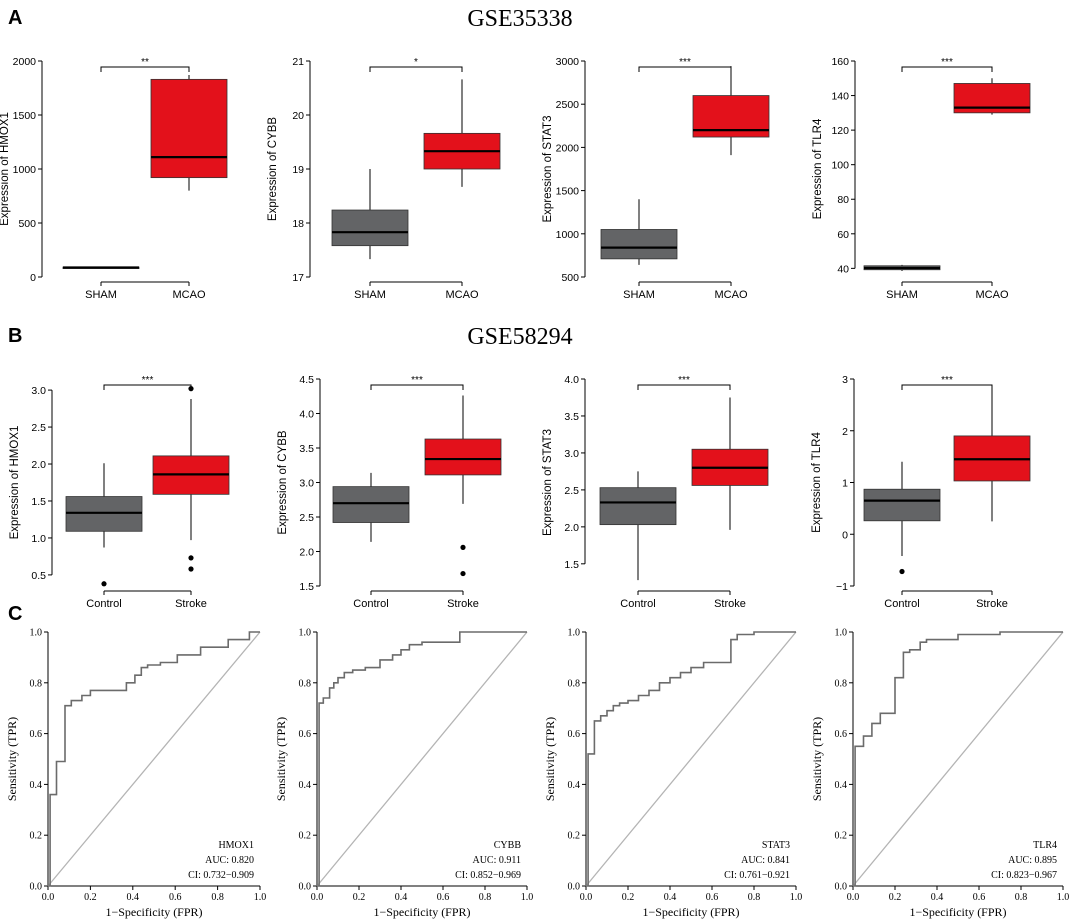 The width and height of the screenshot is (1072, 923). What do you see at coordinates (519, 337) in the screenshot?
I see `panel-title-b: GSE58294` at bounding box center [519, 337].